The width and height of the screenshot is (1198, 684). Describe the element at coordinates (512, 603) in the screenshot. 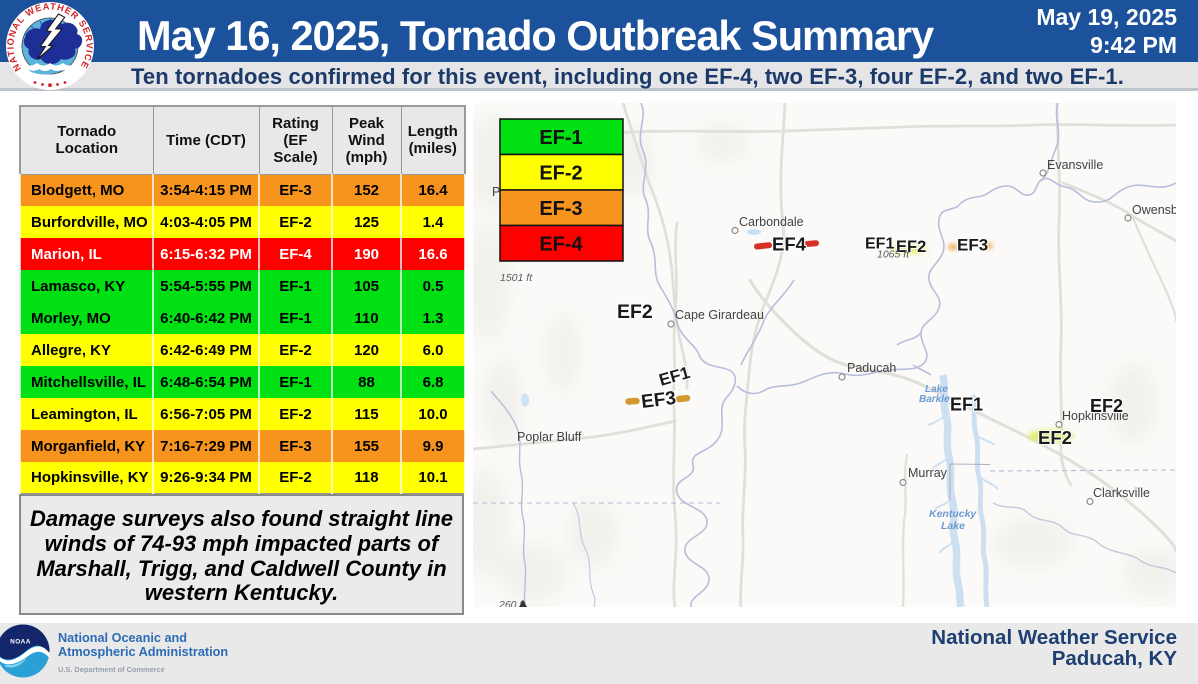

I see `svg-text: 260 ft` at that location.